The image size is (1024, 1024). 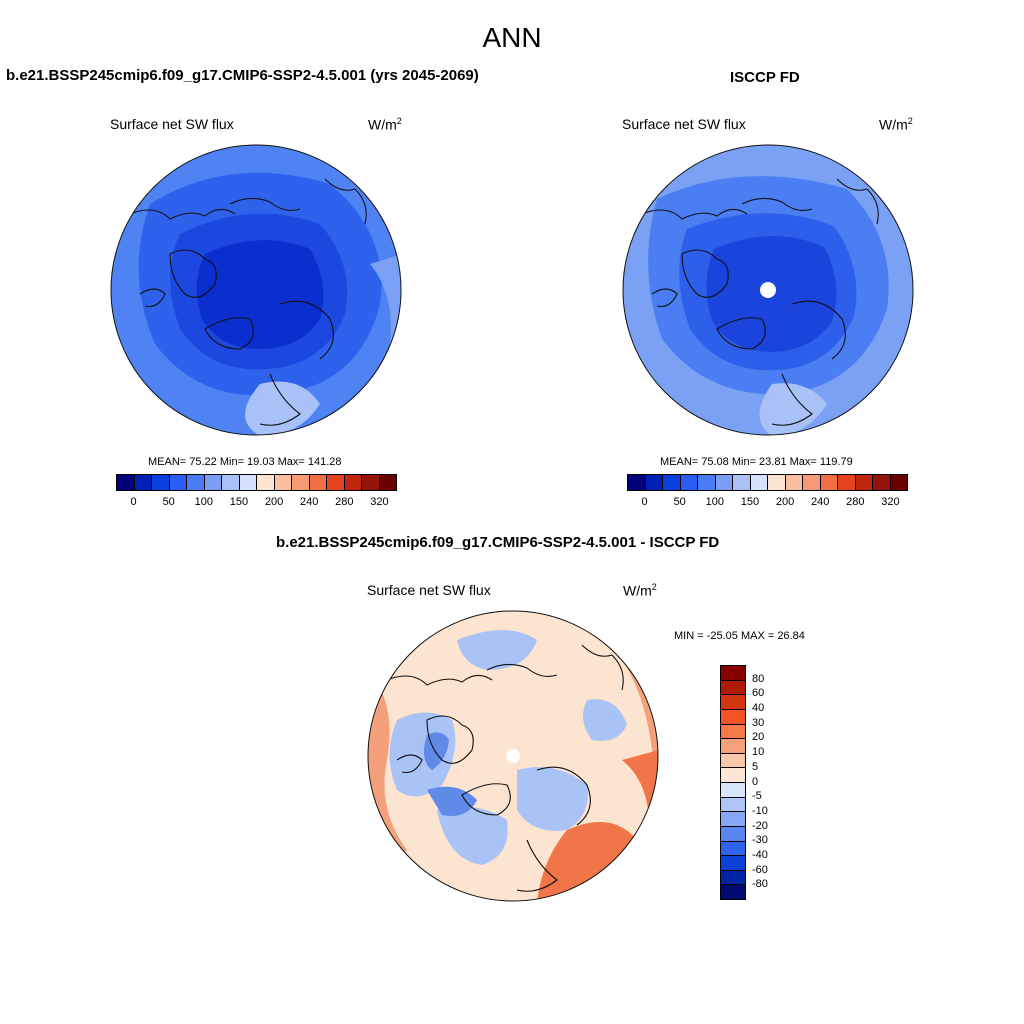 I want to click on colorbar-tick-label: 40, so click(x=758, y=708).